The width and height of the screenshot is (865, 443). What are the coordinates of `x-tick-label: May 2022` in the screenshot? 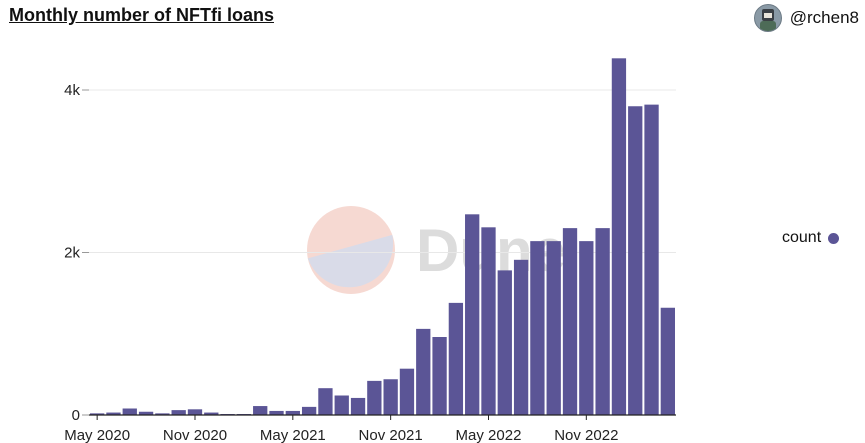 It's located at (489, 435).